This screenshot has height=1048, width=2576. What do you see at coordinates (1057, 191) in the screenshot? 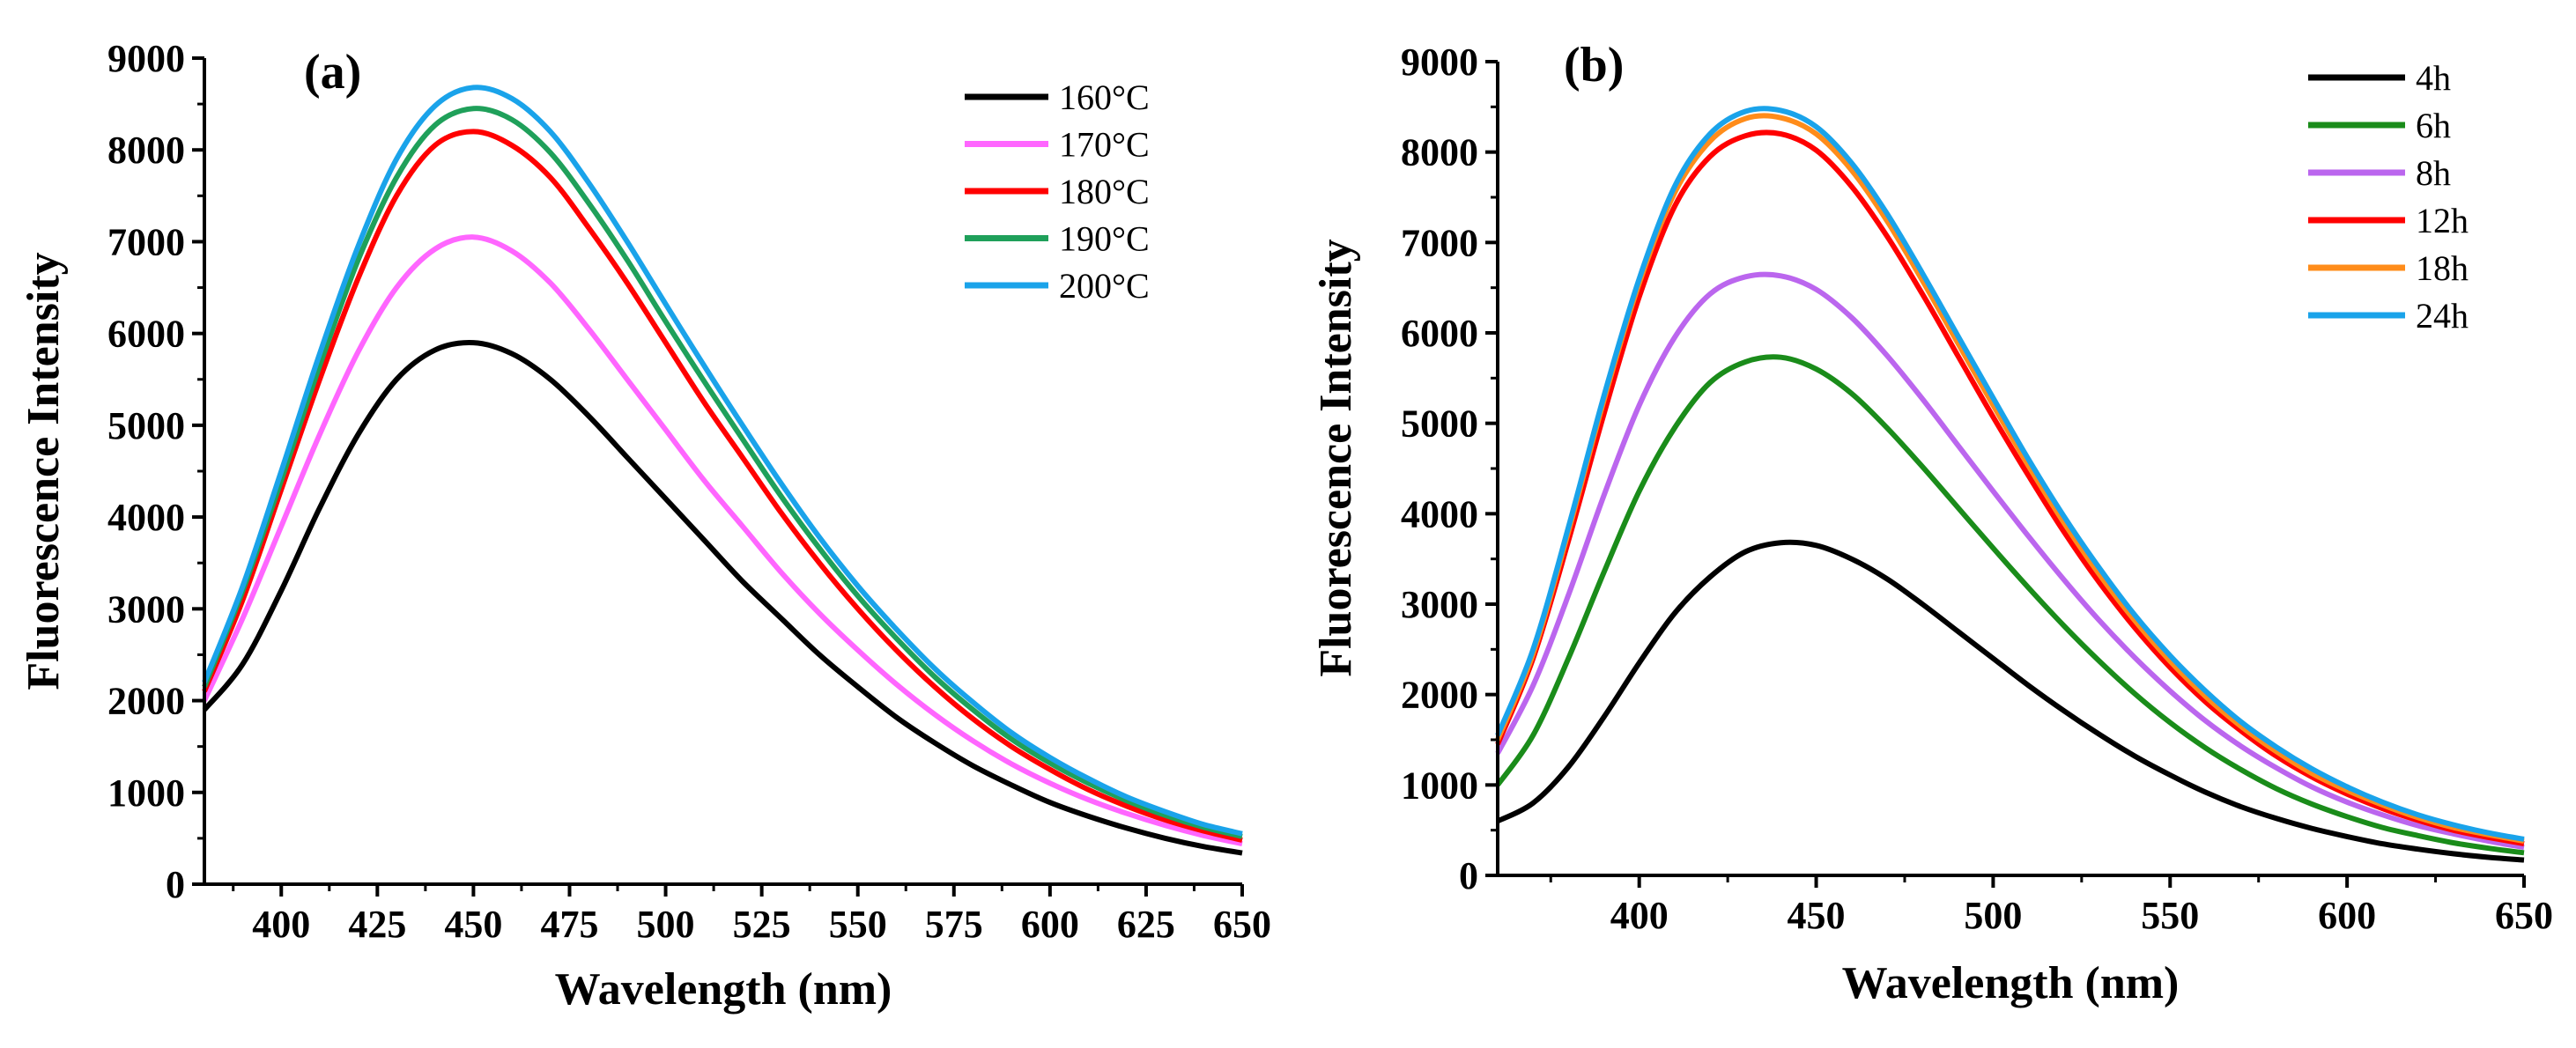
I see `legend: 160°C 170°C 180°C 190°C 200°C` at bounding box center [1057, 191].